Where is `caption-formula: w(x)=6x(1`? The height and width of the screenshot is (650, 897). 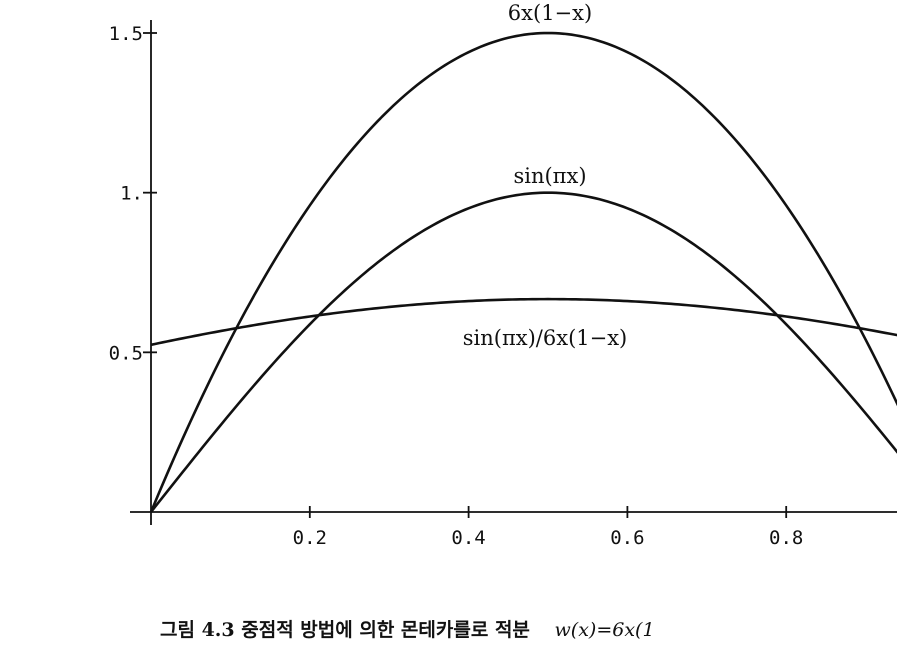
caption-formula: w(x)=6x(1 is located at coordinates (604, 630).